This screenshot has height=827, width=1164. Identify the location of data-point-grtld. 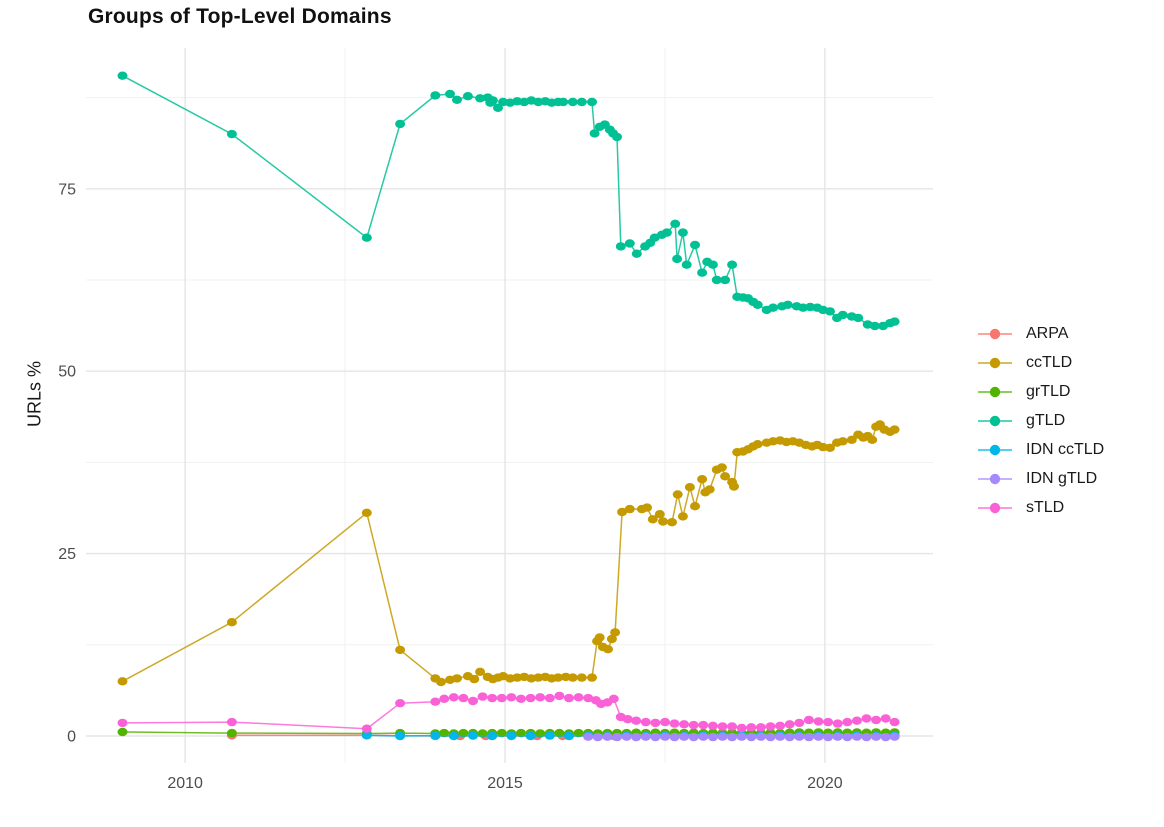
(122, 732).